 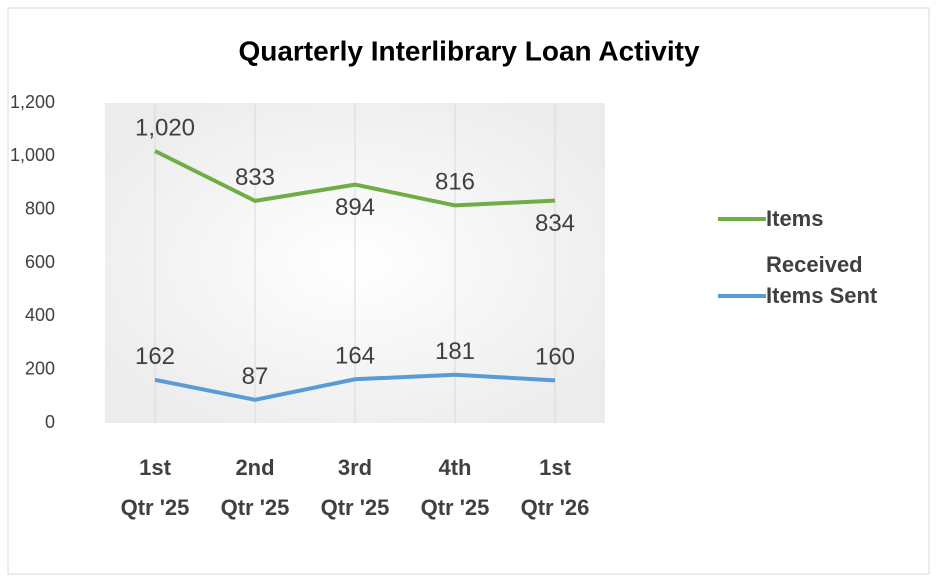 I want to click on data-label: 834, so click(x=555, y=223).